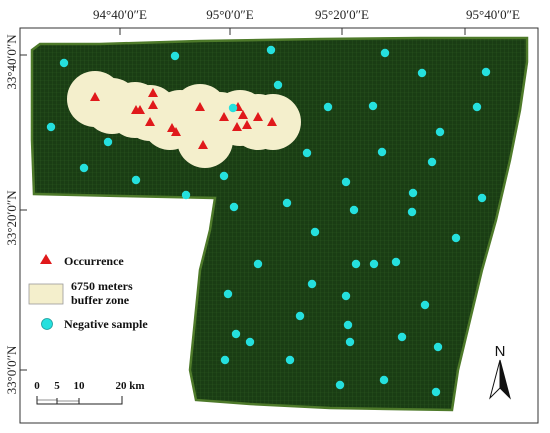  Describe the element at coordinates (23, 212) in the screenshot. I see `left-tick-marks` at that location.